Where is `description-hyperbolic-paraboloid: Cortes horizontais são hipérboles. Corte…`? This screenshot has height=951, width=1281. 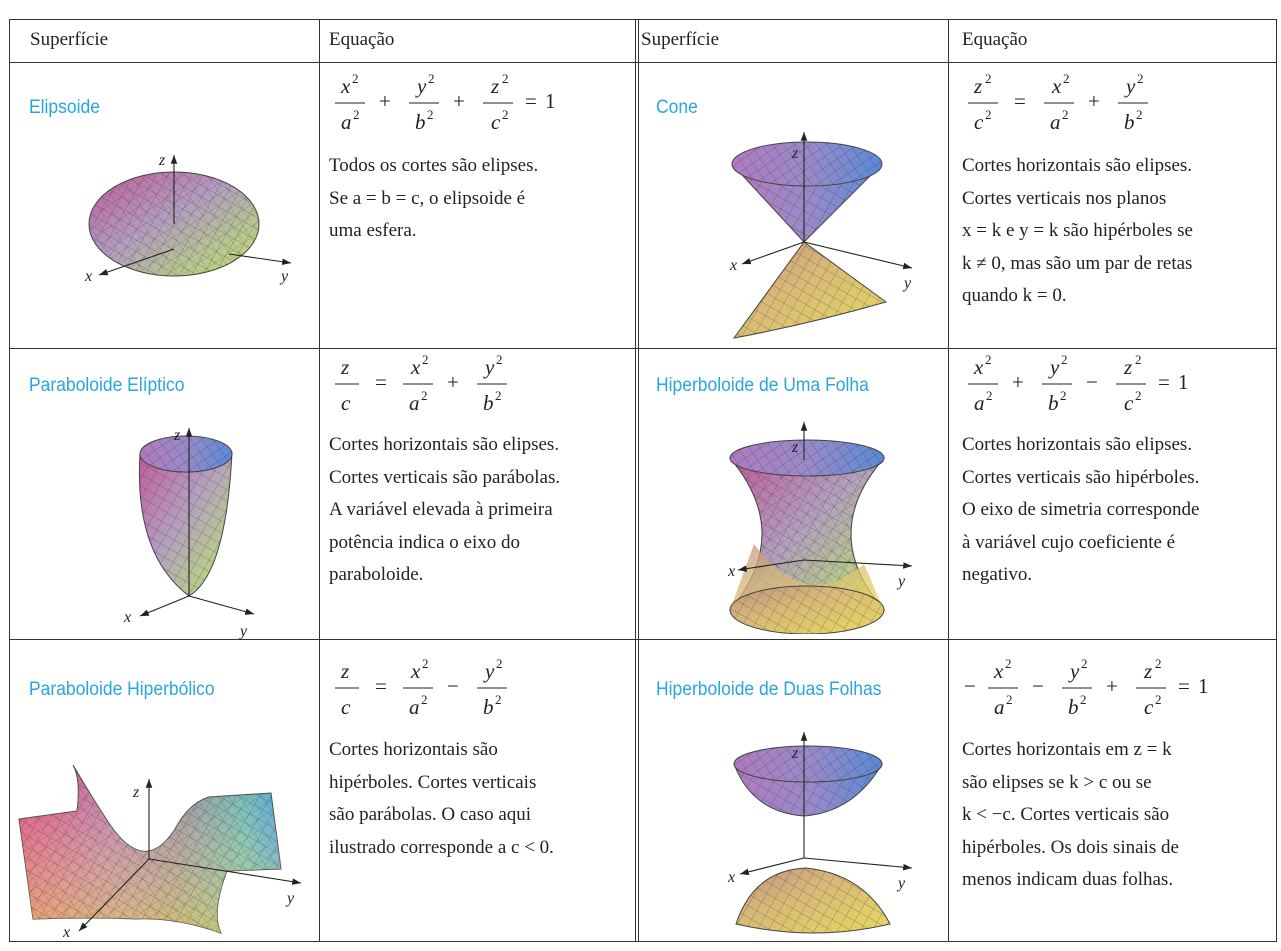
description-hyperbolic-paraboloid: Cortes horizontais são hipérboles. Corte… is located at coordinates (441, 798).